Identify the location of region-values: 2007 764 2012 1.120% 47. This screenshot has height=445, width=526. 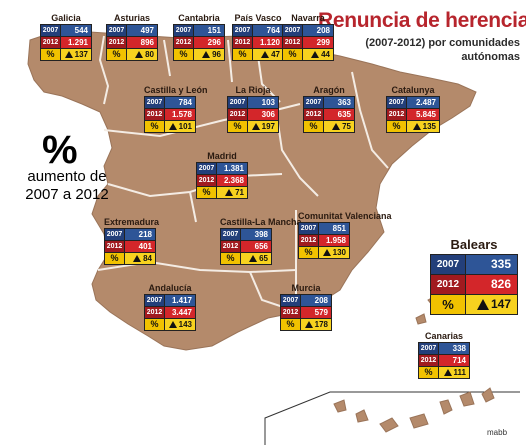
(258, 42).